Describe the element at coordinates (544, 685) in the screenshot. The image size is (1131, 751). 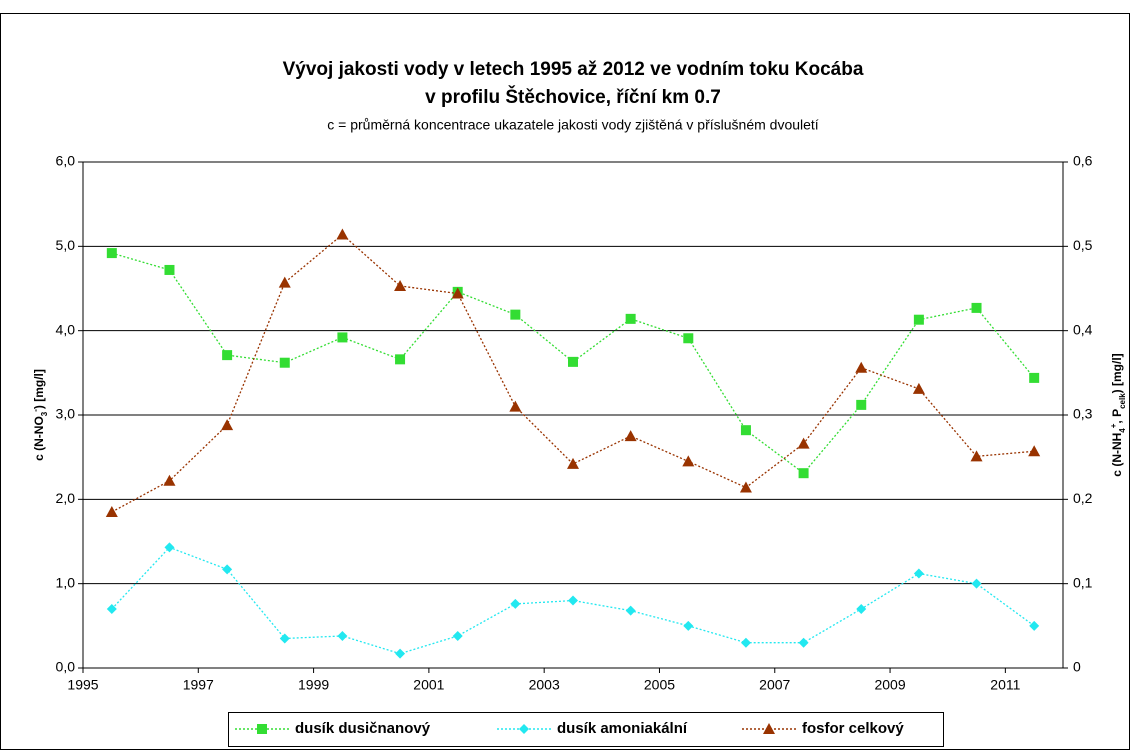
I see `x-tick-label: 2003` at that location.